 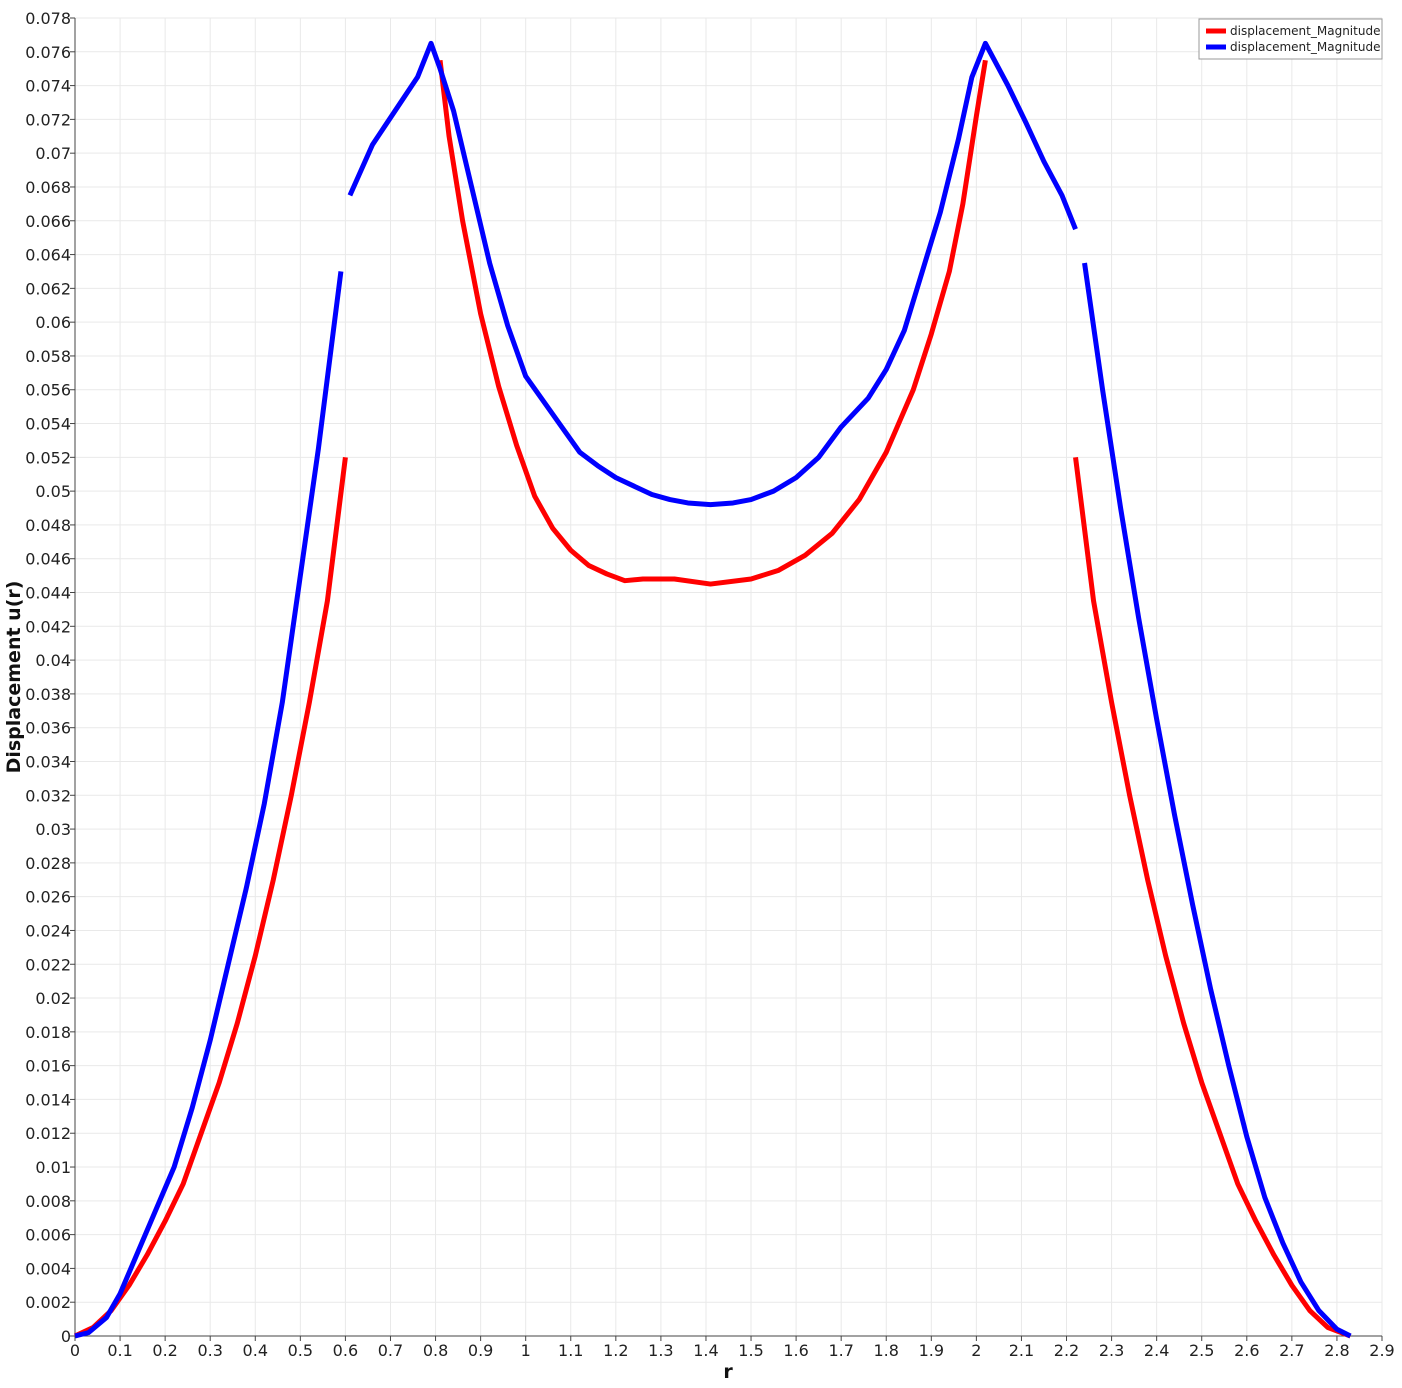 I want to click on y-tick-label: 0.006, so click(x=48, y=1235).